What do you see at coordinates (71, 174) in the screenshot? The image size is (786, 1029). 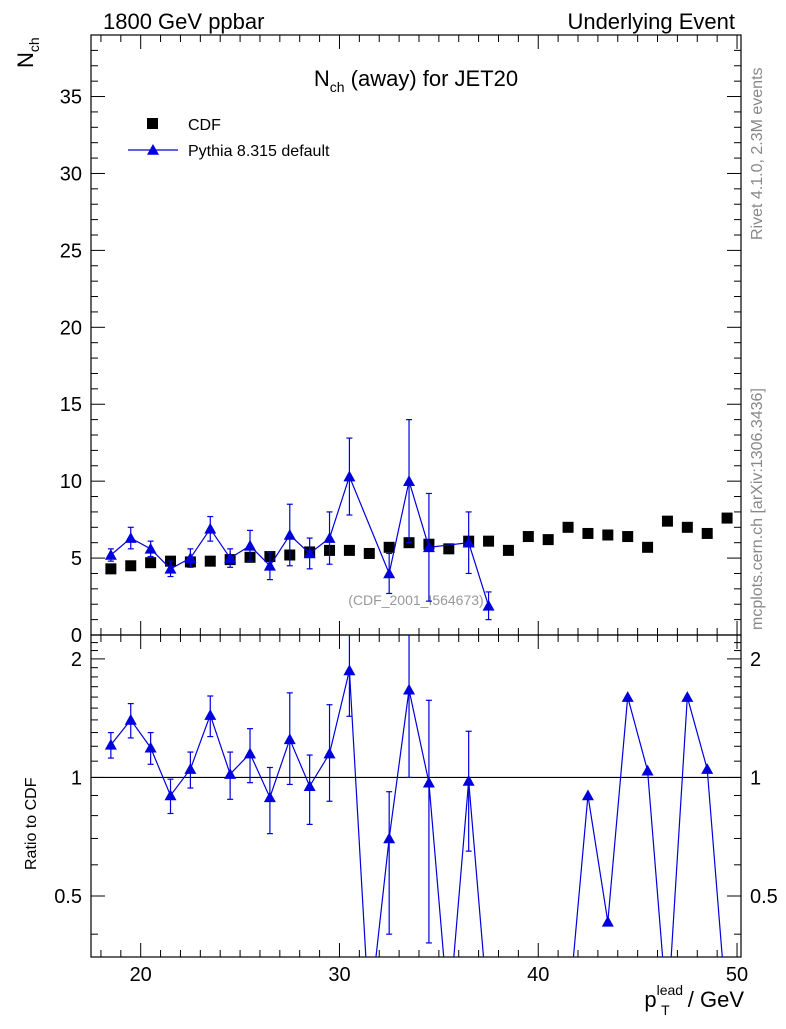 I see `y-tick-label: 30` at bounding box center [71, 174].